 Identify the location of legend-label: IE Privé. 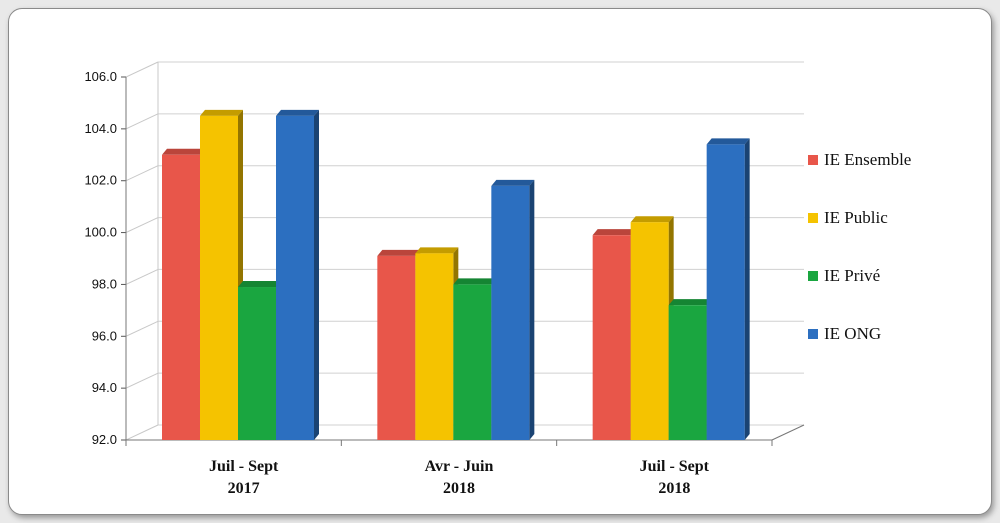
(852, 275).